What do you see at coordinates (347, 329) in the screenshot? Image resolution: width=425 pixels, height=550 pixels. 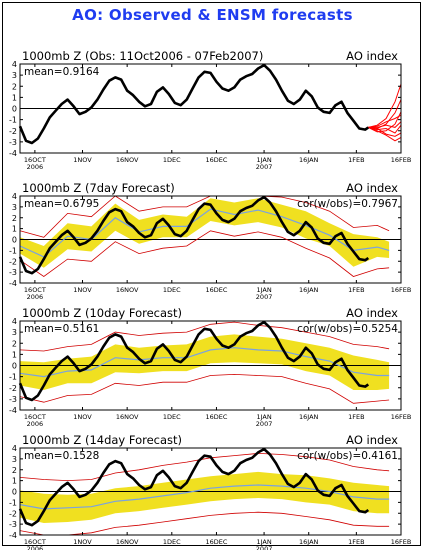 I see `correlation-label: cor(w/obs)=0.5254` at bounding box center [347, 329].